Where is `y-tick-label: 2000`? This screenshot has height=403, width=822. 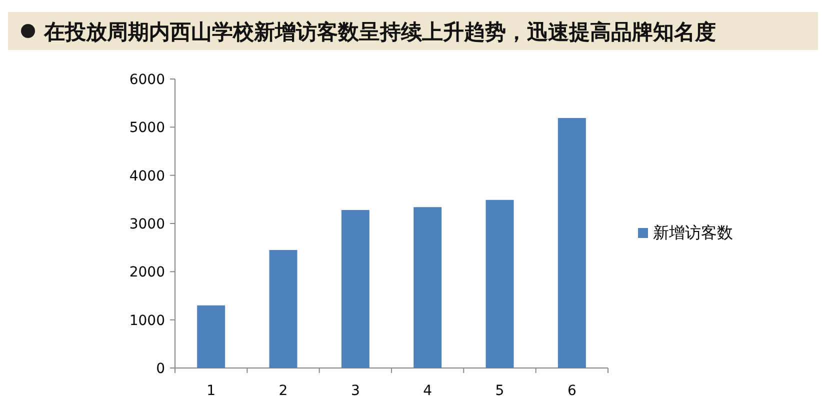
y-tick-label: 2000 is located at coordinates (147, 272).